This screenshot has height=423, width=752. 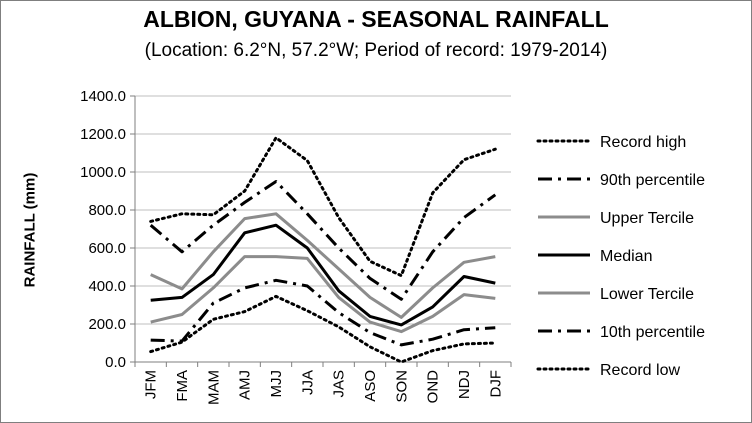 I want to click on x-tick-label: FMA, so click(x=182, y=386).